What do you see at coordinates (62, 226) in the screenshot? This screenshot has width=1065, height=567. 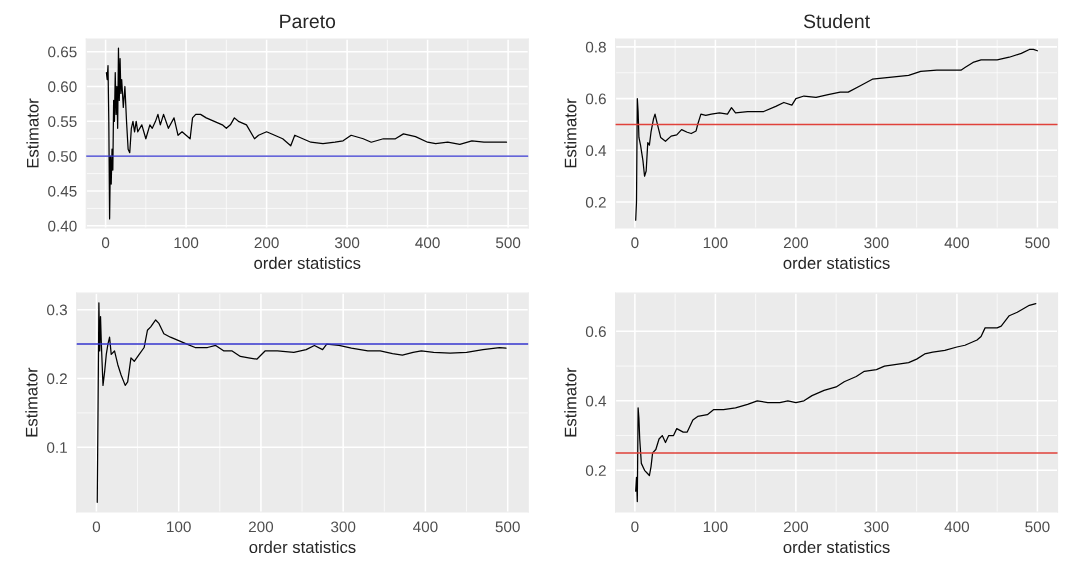 I see `y-tick-label: 0.40` at bounding box center [62, 226].